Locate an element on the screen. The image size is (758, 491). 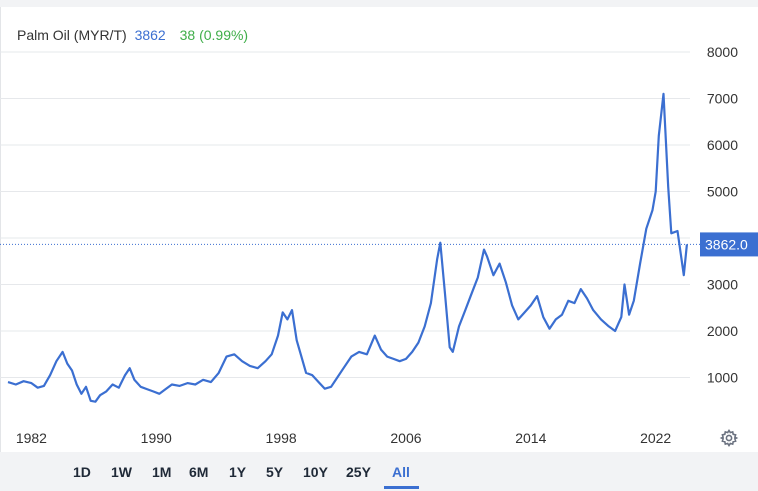
y-tick-label: 7000 is located at coordinates (722, 99).